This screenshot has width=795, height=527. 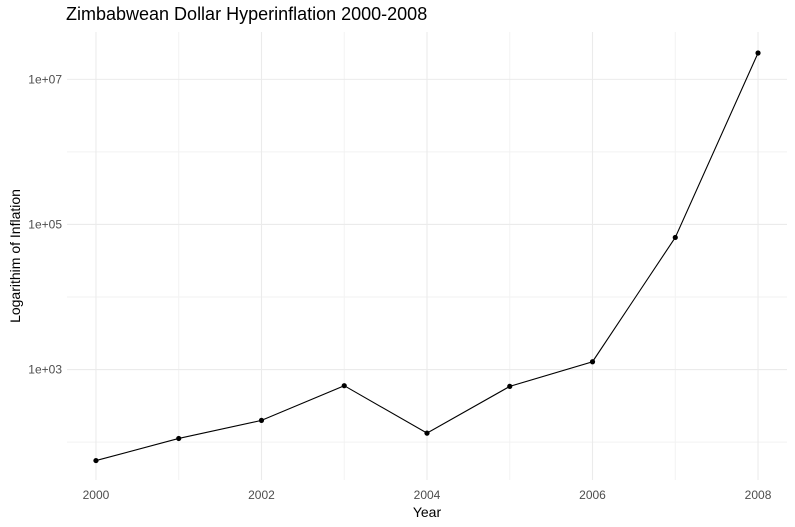 I want to click on x-tick-label: 2002, so click(x=261, y=495).